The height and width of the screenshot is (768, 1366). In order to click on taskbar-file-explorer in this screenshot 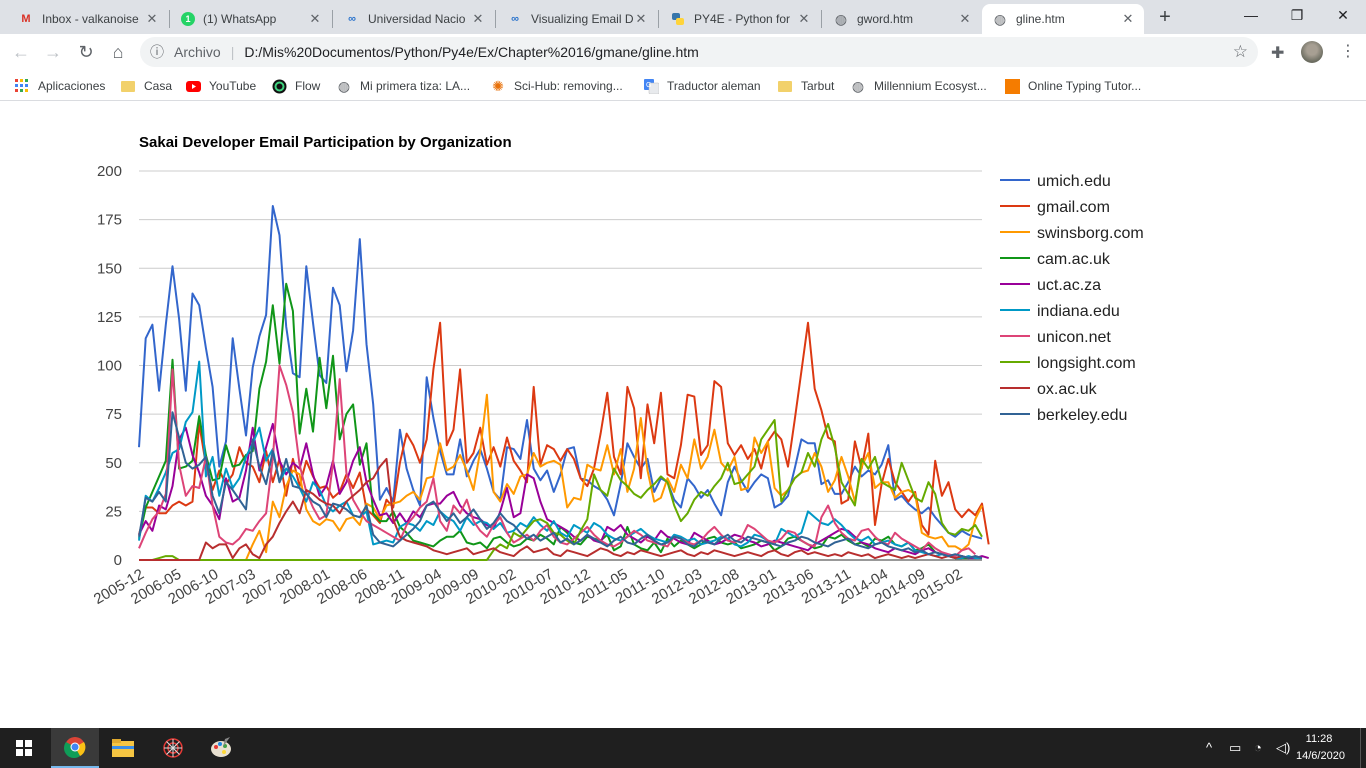, I will do `click(123, 748)`.